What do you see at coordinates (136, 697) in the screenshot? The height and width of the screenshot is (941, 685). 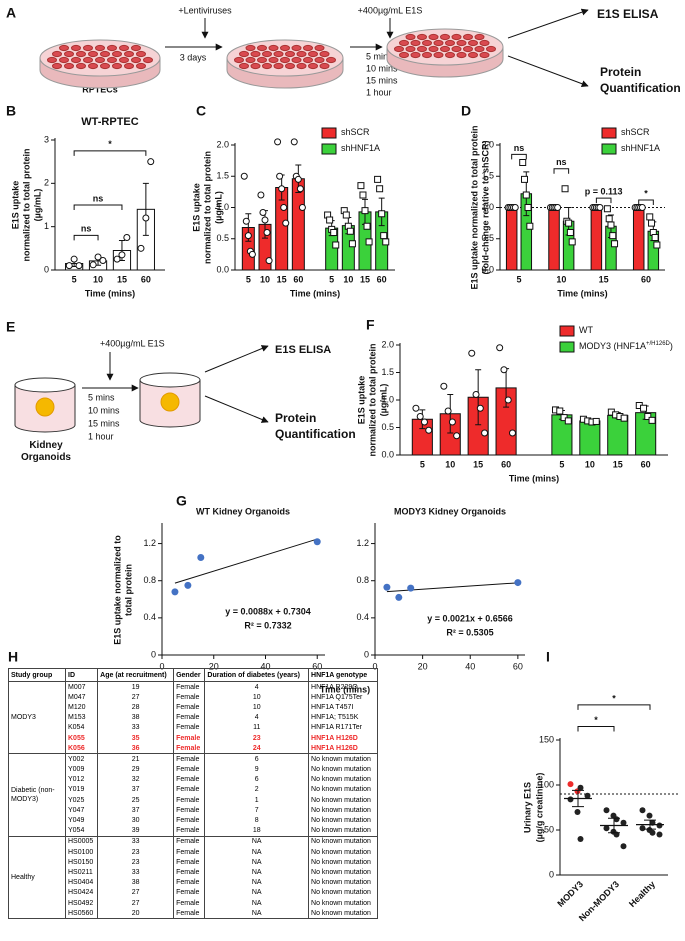 I see `table-cell: 27` at bounding box center [136, 697].